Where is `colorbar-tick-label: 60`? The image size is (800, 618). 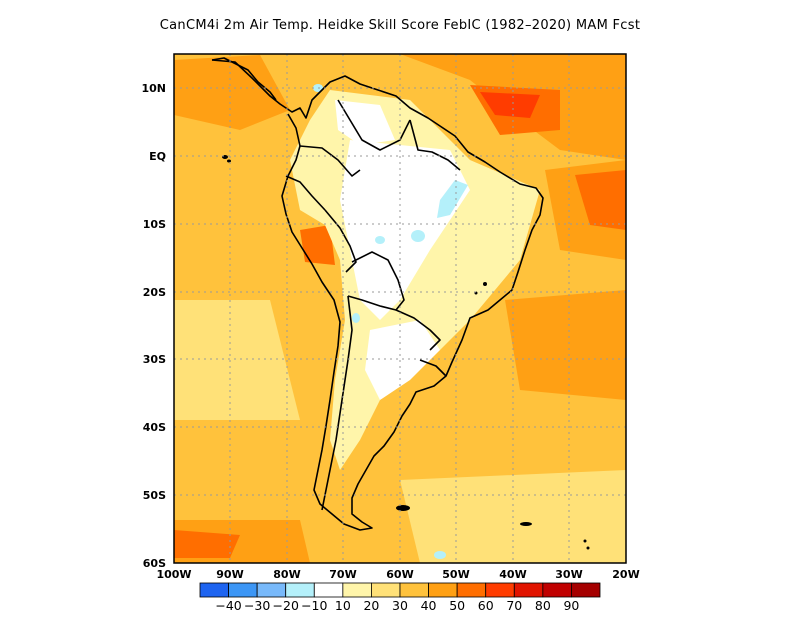 colorbar-tick-label: 60 is located at coordinates (486, 605).